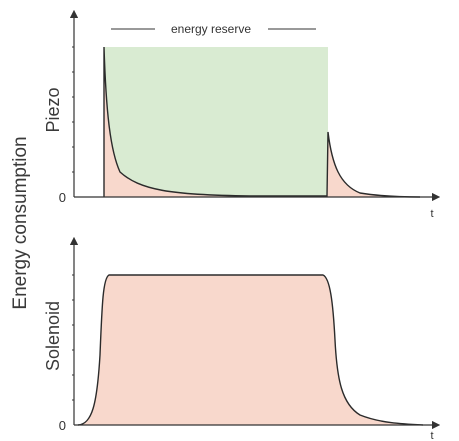 The height and width of the screenshot is (441, 459). I want to click on solenoid-label: Solenoid, so click(53, 336).